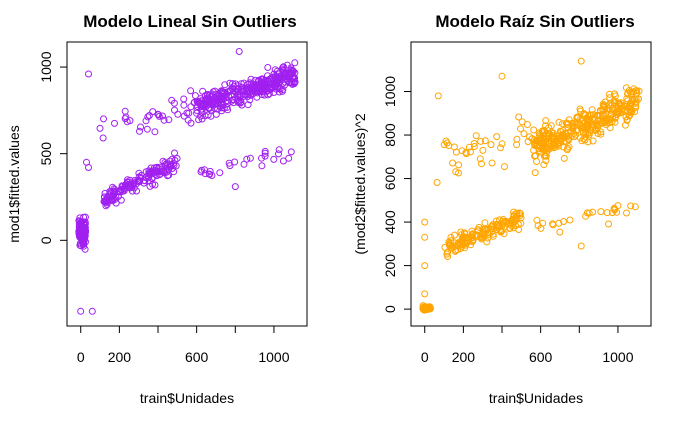  Describe the element at coordinates (390, 222) in the screenshot. I see `y-tick-label: 400` at that location.